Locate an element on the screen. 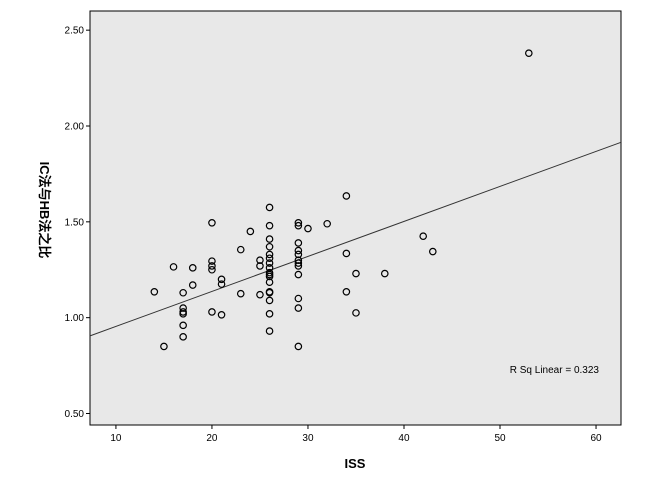 This screenshot has height=478, width=651. y-axis-title: IC法与HB法之比 is located at coordinates (44, 210).